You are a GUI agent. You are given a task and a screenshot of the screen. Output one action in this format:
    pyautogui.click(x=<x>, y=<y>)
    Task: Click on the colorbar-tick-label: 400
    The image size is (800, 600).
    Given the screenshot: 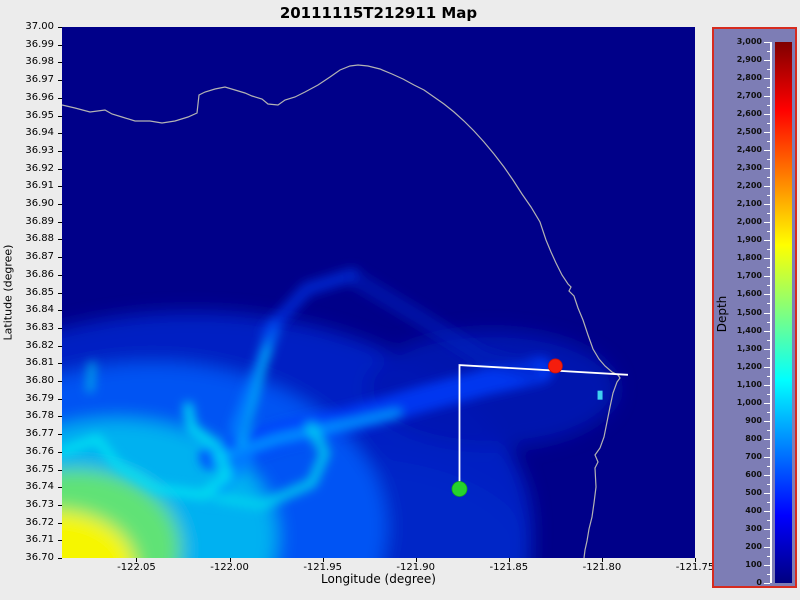 What is the action you would take?
    pyautogui.click(x=753, y=510)
    